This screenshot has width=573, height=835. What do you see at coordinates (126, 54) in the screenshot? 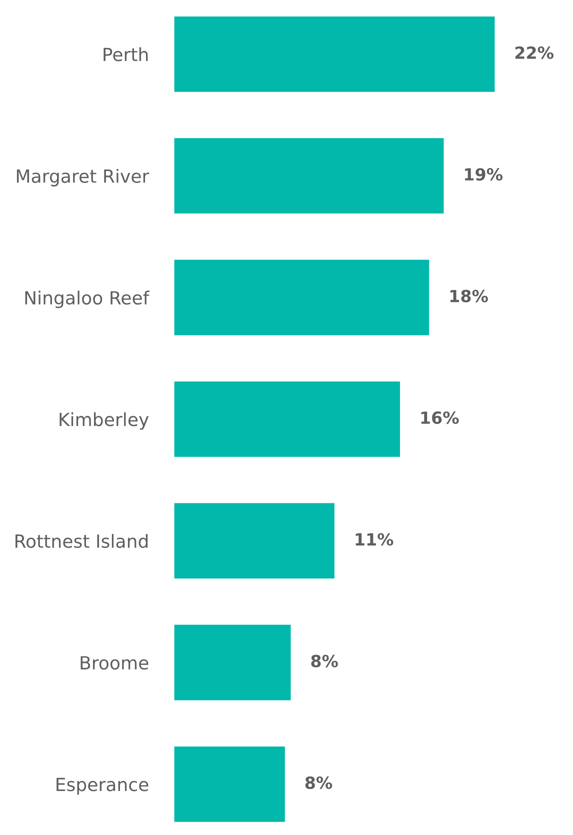
I see `y-tick-label: Perth` at bounding box center [126, 54].